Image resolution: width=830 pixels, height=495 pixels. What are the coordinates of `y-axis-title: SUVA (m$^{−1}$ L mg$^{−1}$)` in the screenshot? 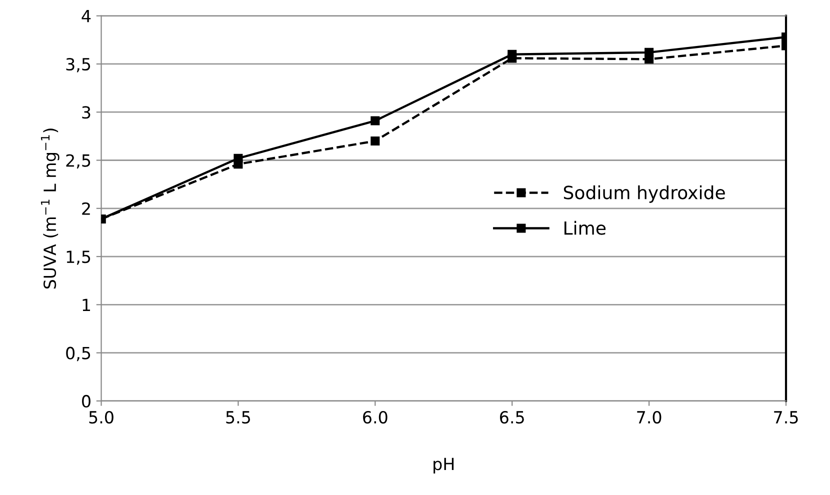 It's located at (50, 208).